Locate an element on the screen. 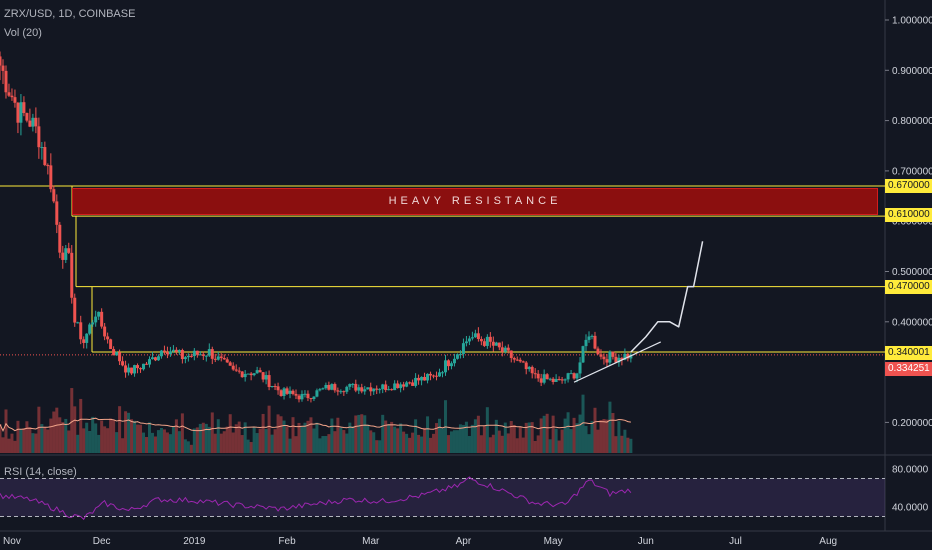 The image size is (932, 550). price-tick-label: 0.700000 is located at coordinates (912, 171).